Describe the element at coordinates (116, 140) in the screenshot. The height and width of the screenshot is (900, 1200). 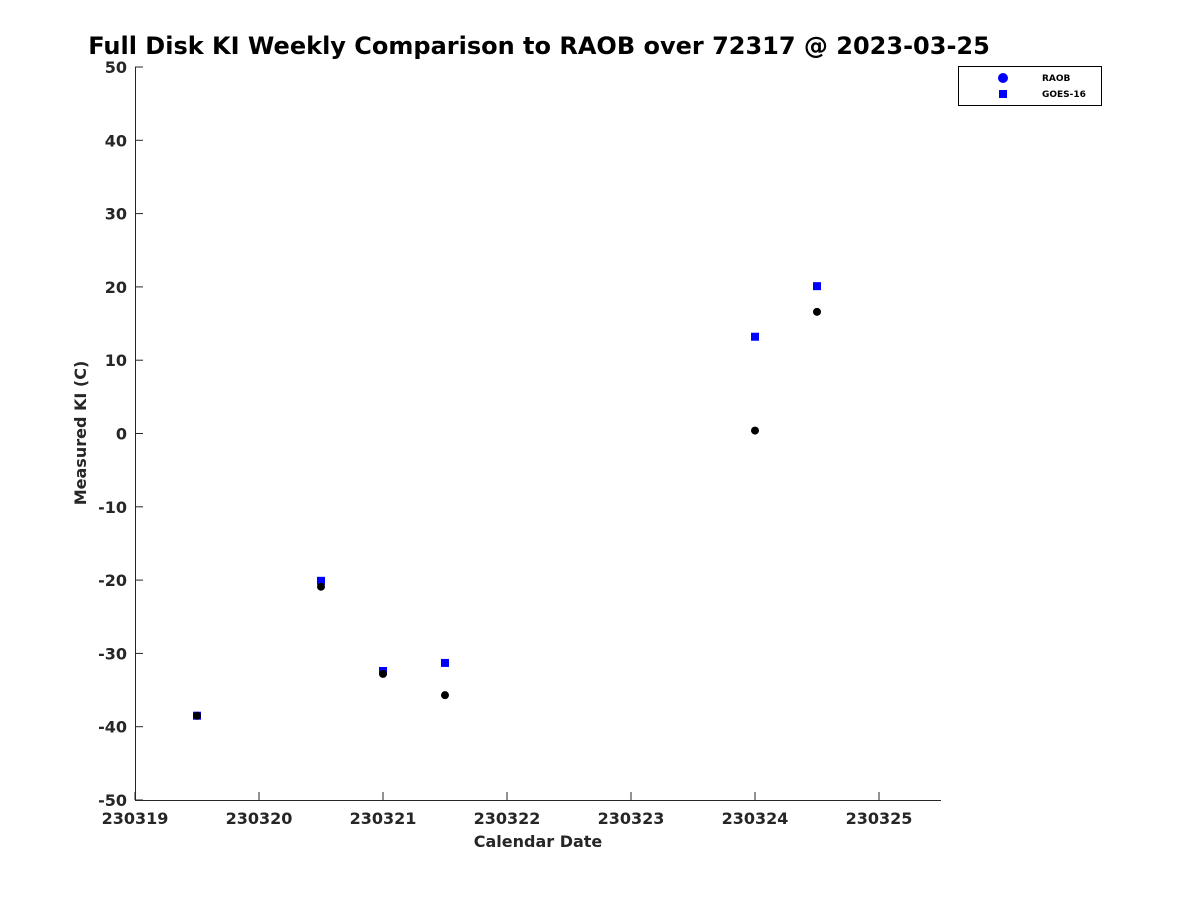
I see `y-tick-label: 40` at that location.